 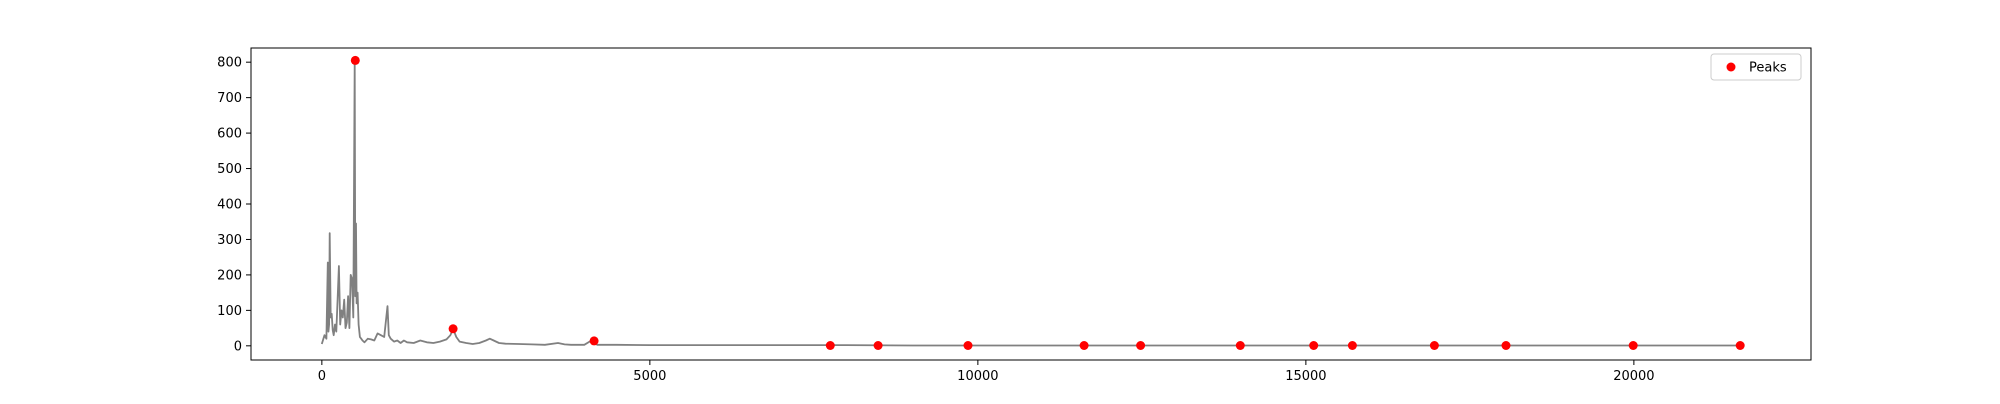 I want to click on y-tick-label: 500, so click(x=229, y=169).